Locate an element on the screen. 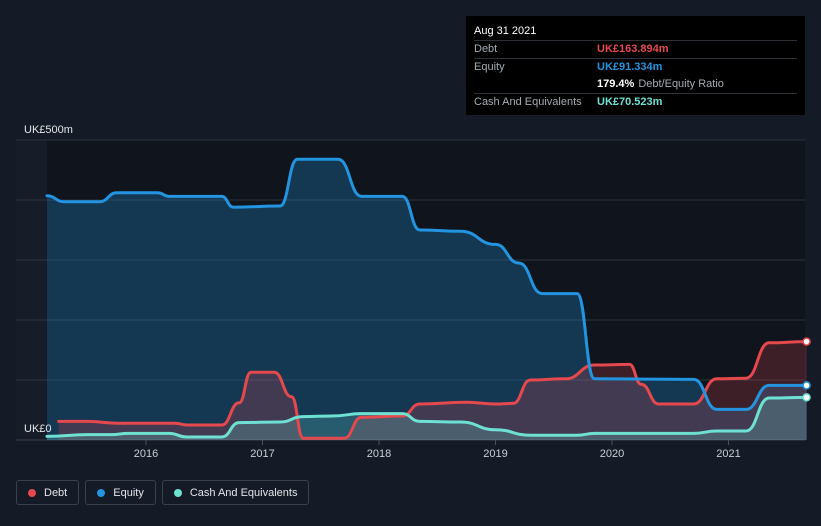  line-cash-and-equivalents is located at coordinates (427, 417).